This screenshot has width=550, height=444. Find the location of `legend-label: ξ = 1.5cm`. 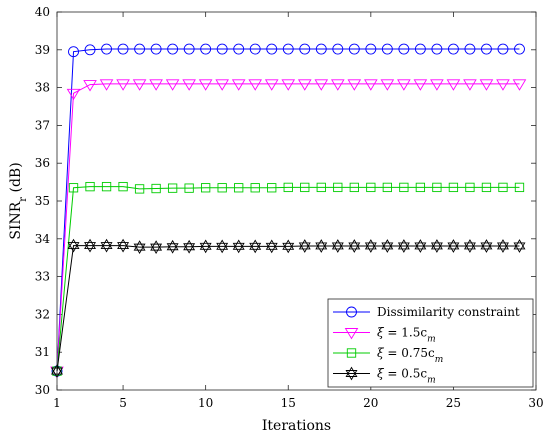

legend-label: ξ = 1.5cm is located at coordinates (406, 335).